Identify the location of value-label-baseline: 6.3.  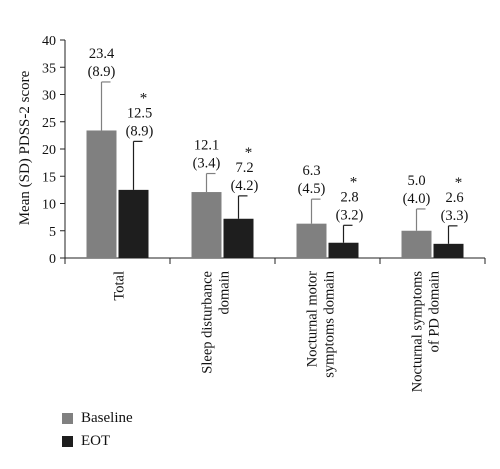
(311, 171).